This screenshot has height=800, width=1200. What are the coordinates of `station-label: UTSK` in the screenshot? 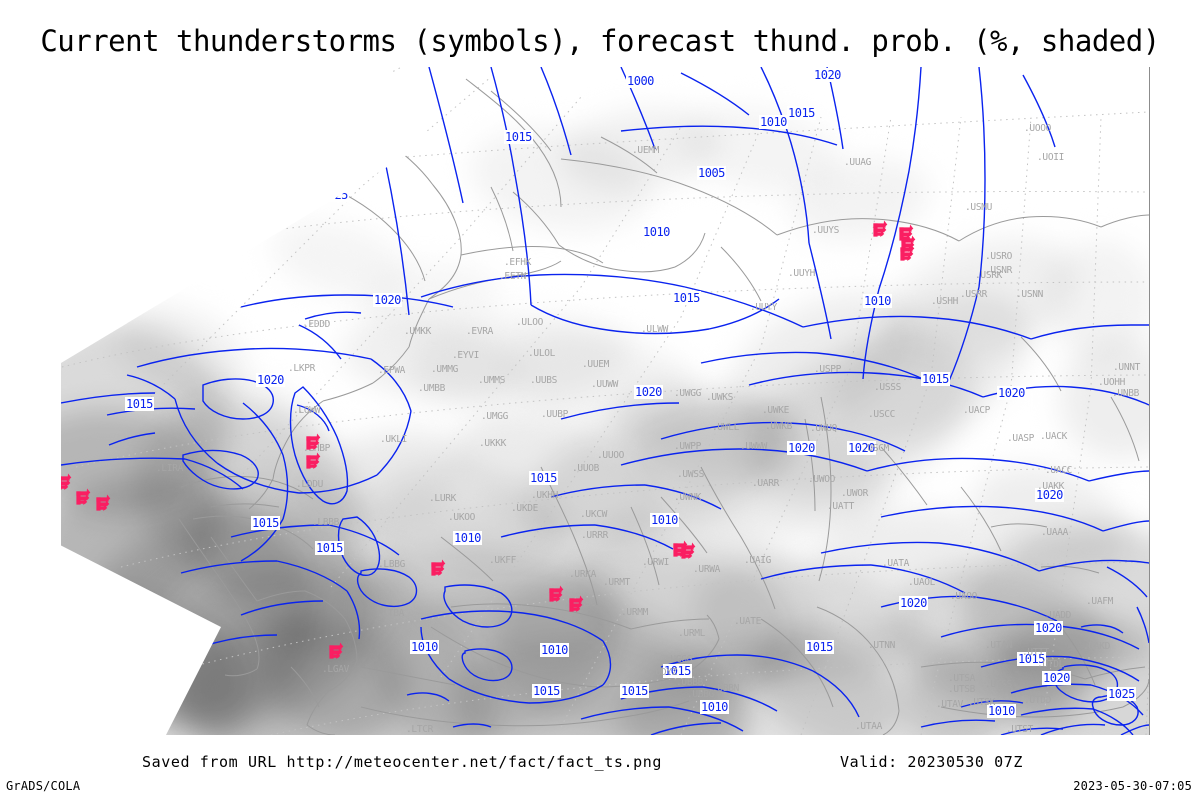 It's located at (981, 703).